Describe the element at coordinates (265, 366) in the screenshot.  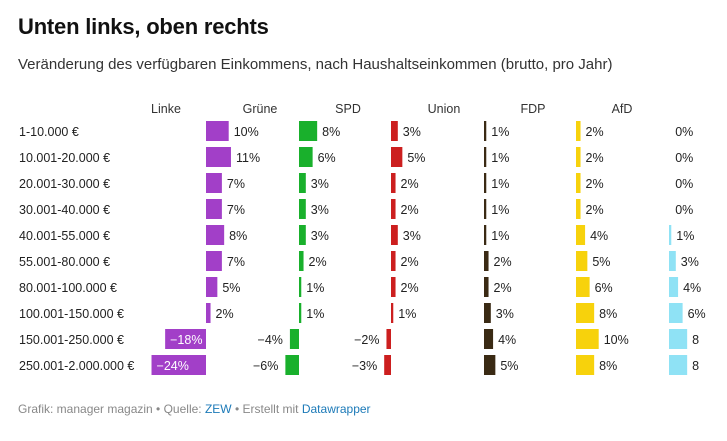
I see `data-label-gruene: −6%` at that location.